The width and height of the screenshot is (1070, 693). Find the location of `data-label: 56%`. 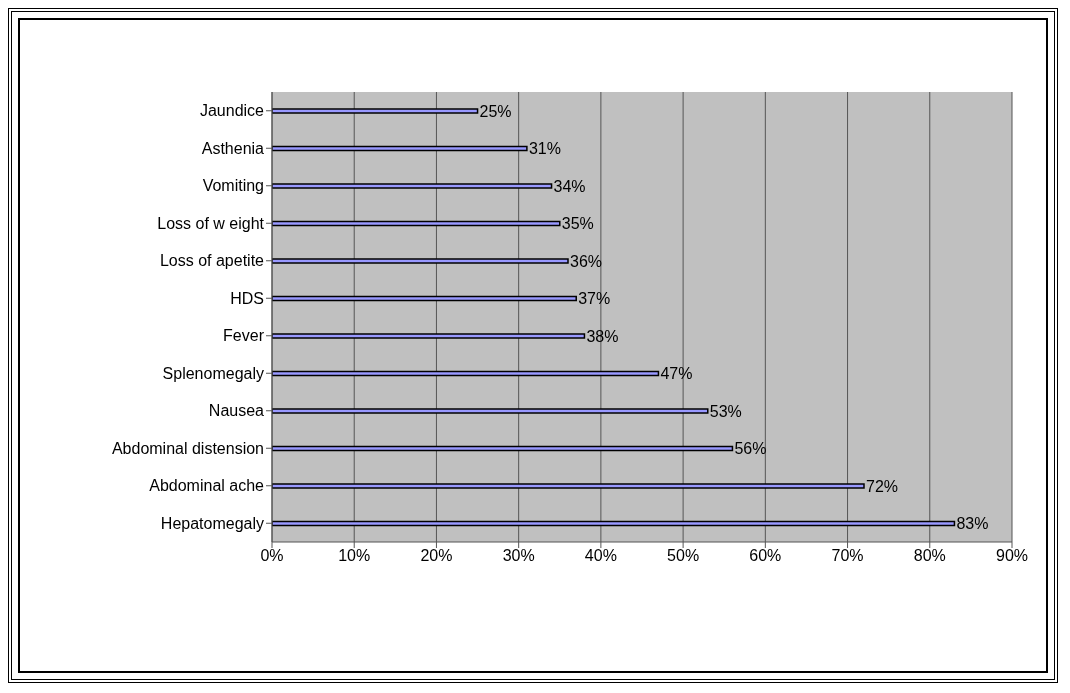

data-label: 56% is located at coordinates (750, 449).